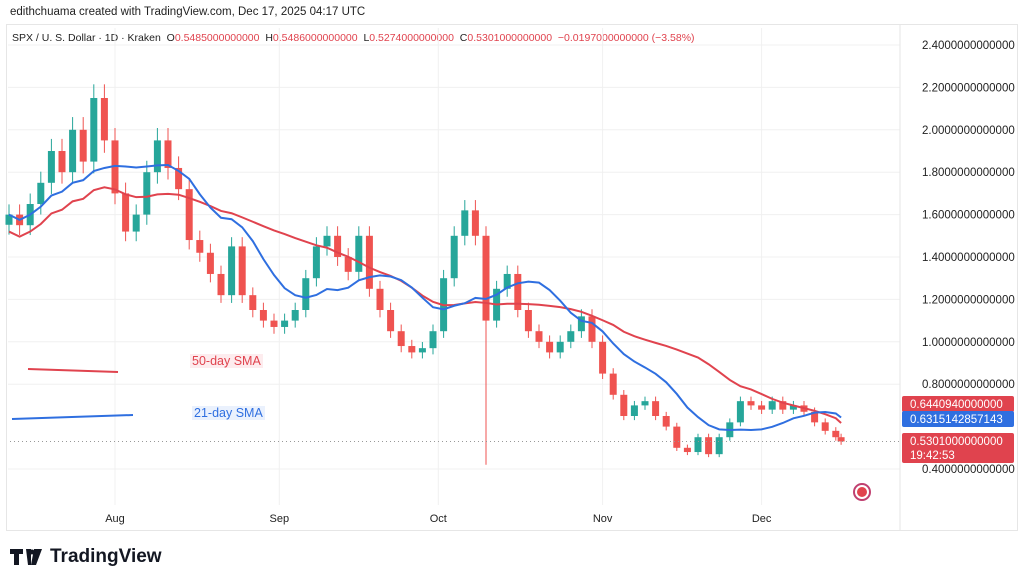  What do you see at coordinates (411, 38) in the screenshot?
I see `low-value: 0.5274000000000` at bounding box center [411, 38].